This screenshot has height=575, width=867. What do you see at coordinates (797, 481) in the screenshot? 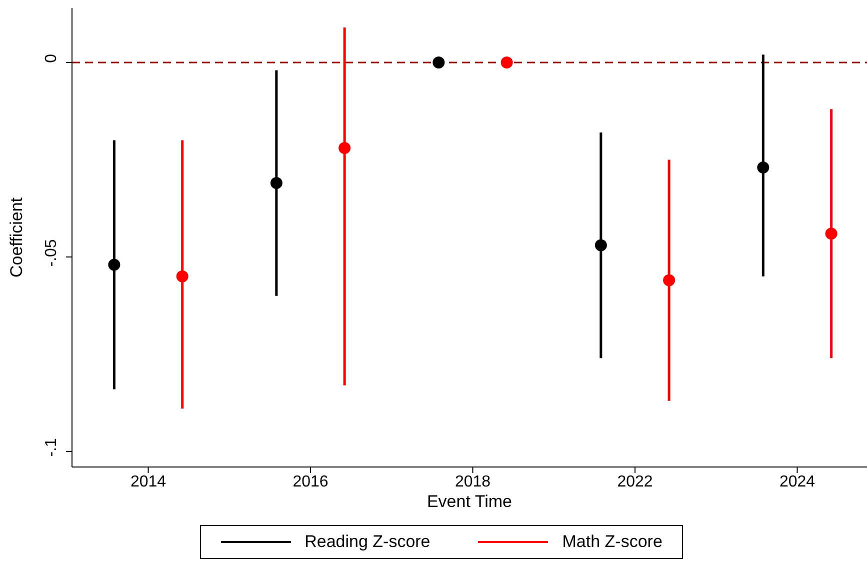
I see `x-tick-label: 2024` at bounding box center [797, 481].